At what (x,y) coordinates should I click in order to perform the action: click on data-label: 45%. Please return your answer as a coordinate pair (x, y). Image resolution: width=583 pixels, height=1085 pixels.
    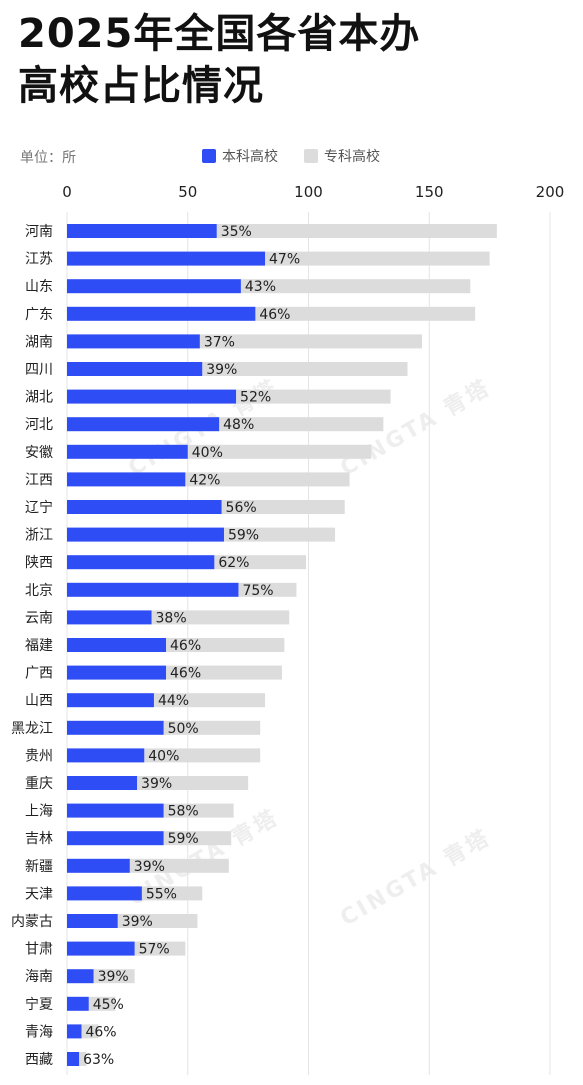
    Looking at the image, I should click on (108, 1005).